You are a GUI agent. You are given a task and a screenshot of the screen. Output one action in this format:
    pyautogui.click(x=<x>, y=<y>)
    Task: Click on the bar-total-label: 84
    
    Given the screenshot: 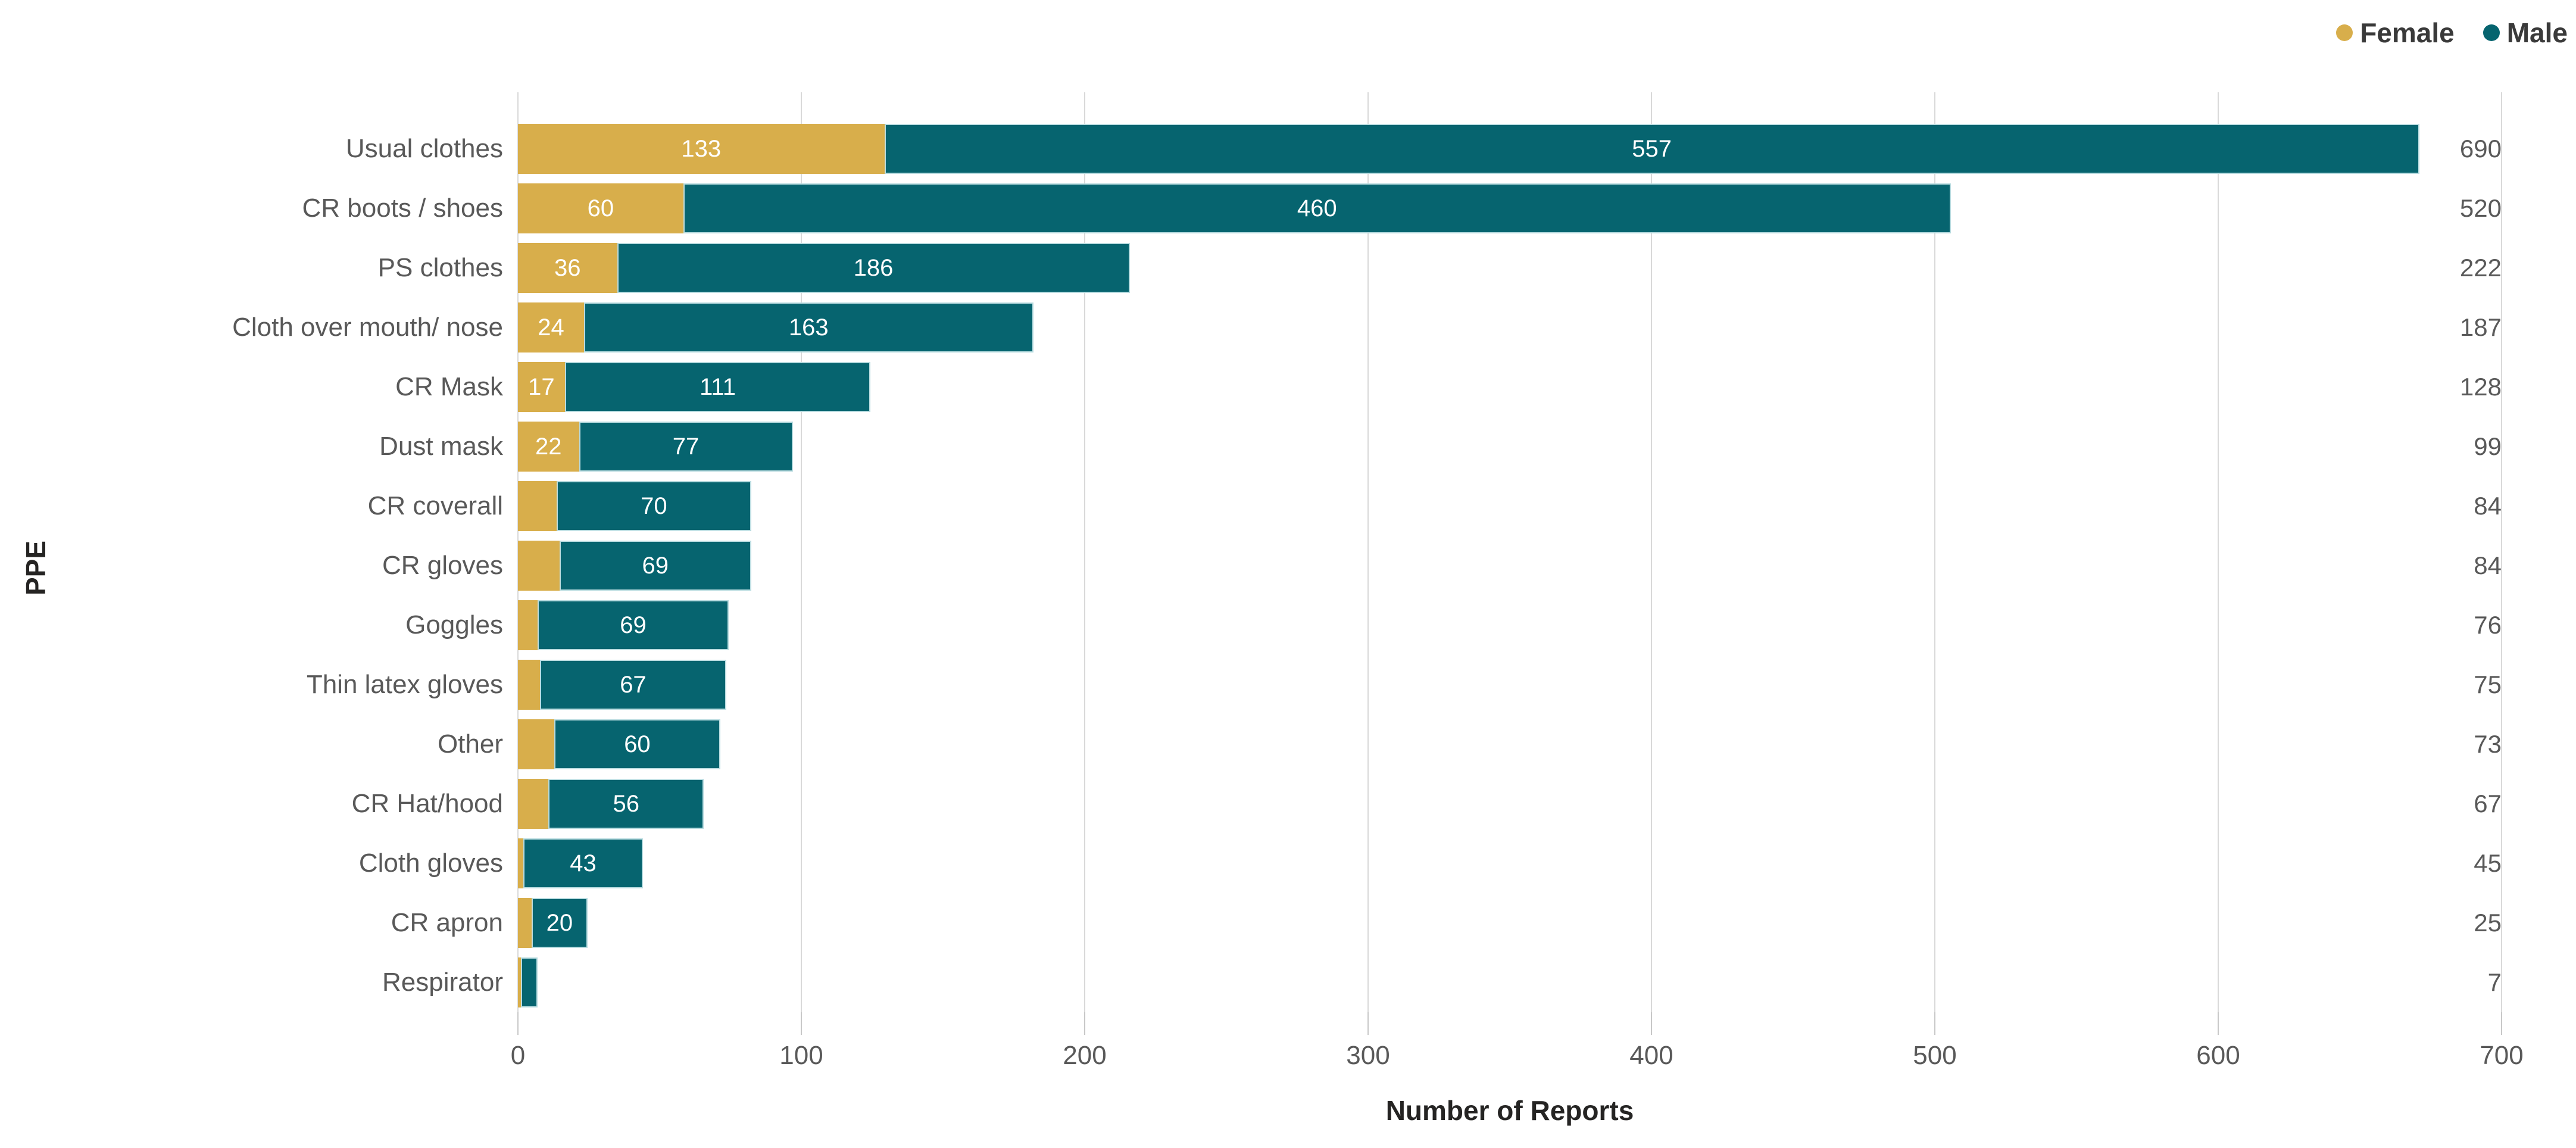 What is the action you would take?
    pyautogui.click(x=2488, y=506)
    